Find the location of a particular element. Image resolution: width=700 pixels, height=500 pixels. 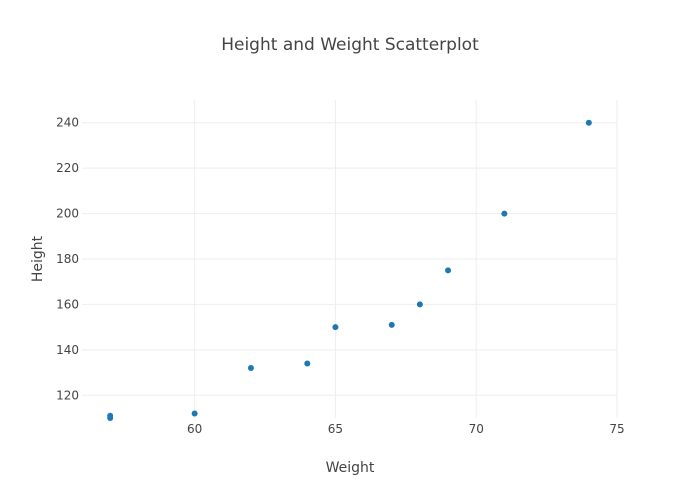

x-axis-title: Weight is located at coordinates (350, 468).